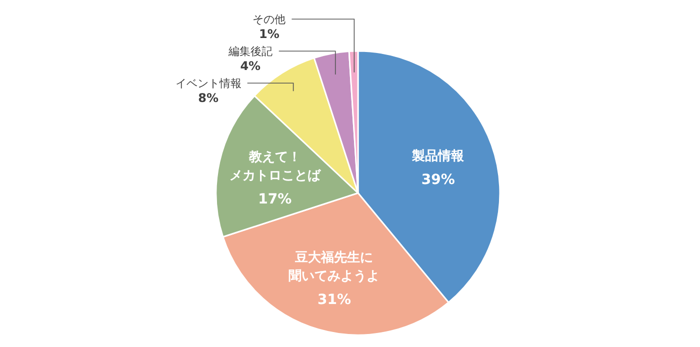  Describe the element at coordinates (269, 34) in the screenshot. I see `data-label: 1%` at that location.